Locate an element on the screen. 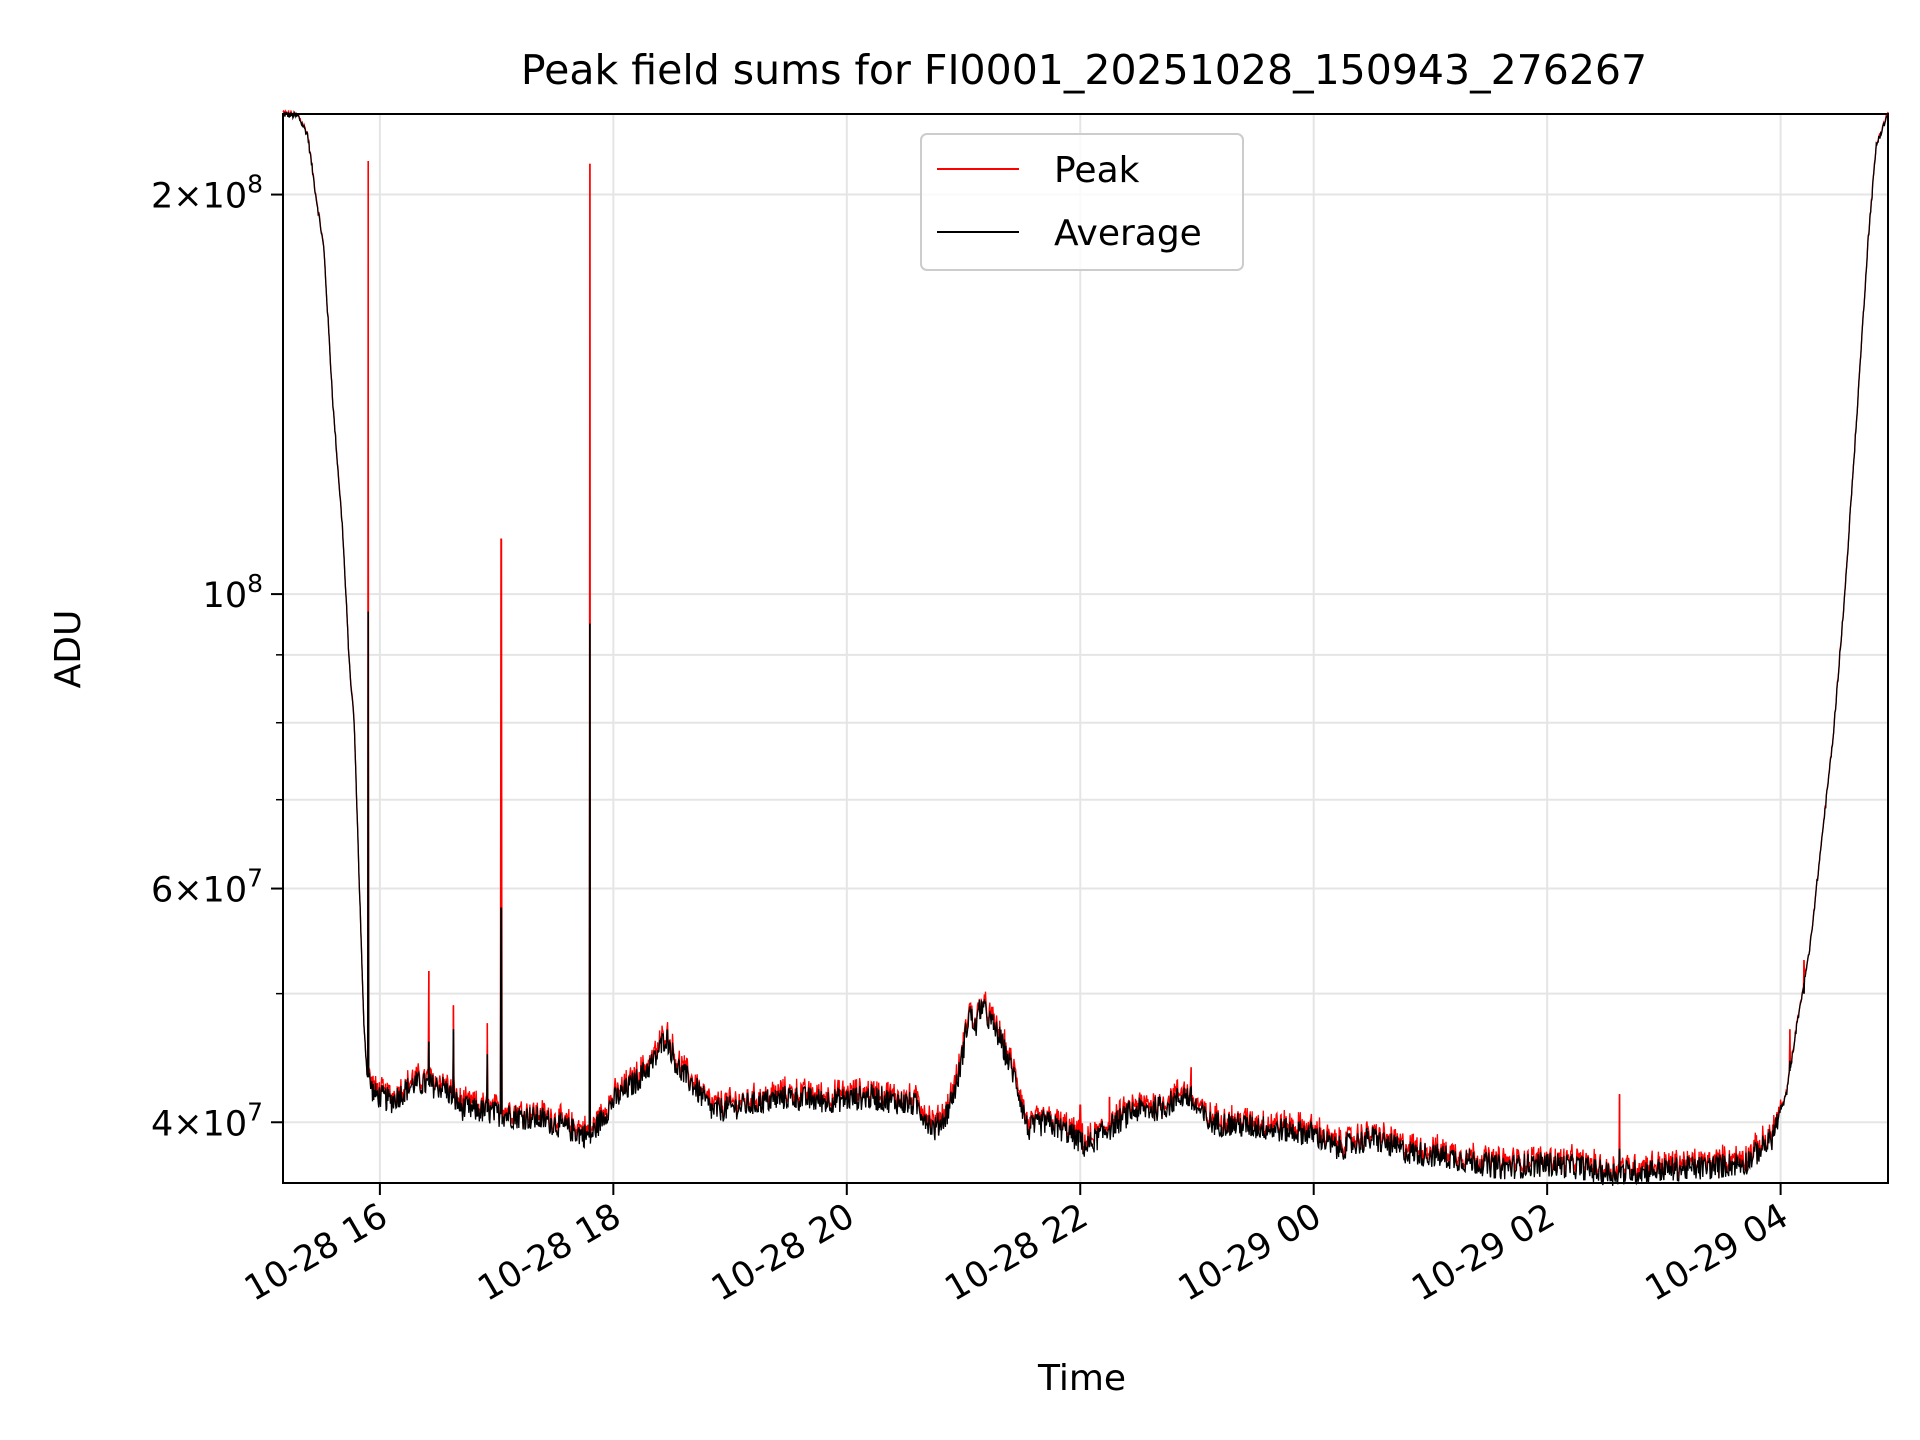  y-tick-label: 108 is located at coordinates (233, 592).